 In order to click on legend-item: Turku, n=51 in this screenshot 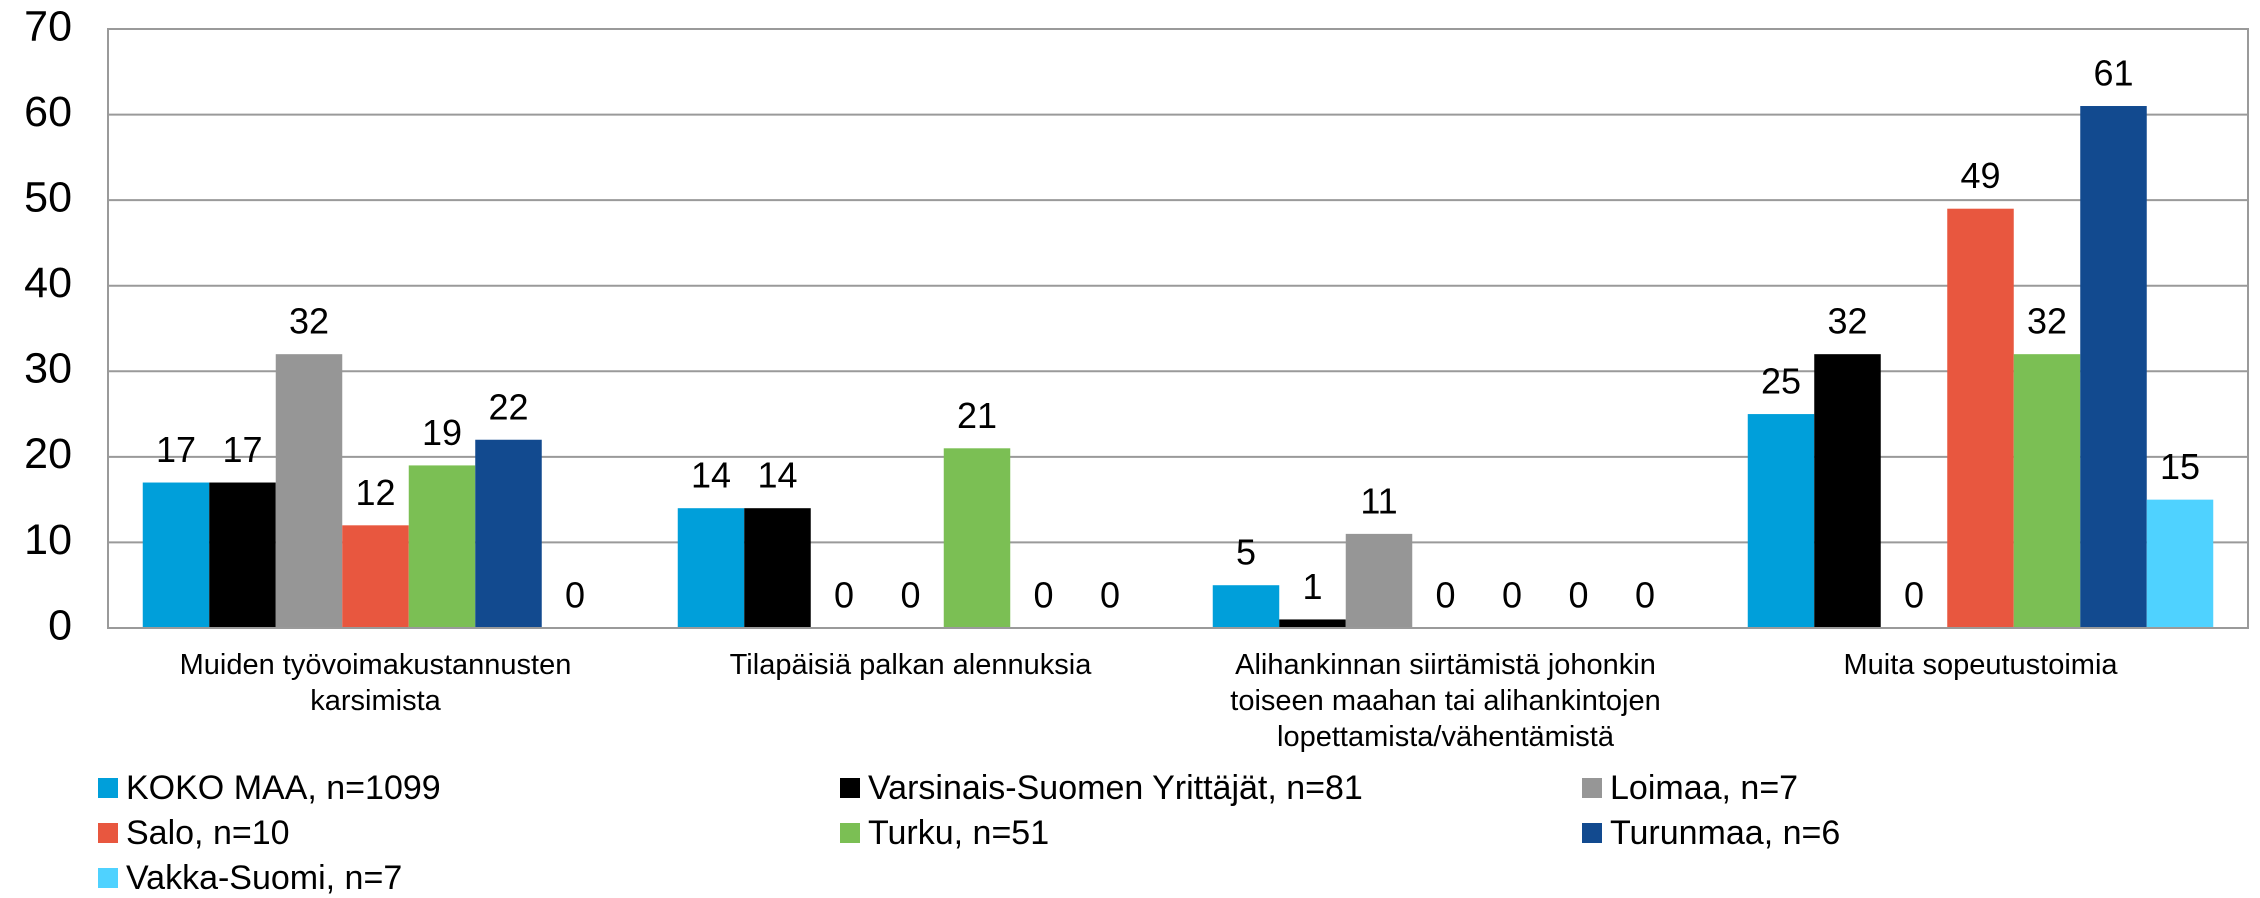, I will do `click(944, 833)`.